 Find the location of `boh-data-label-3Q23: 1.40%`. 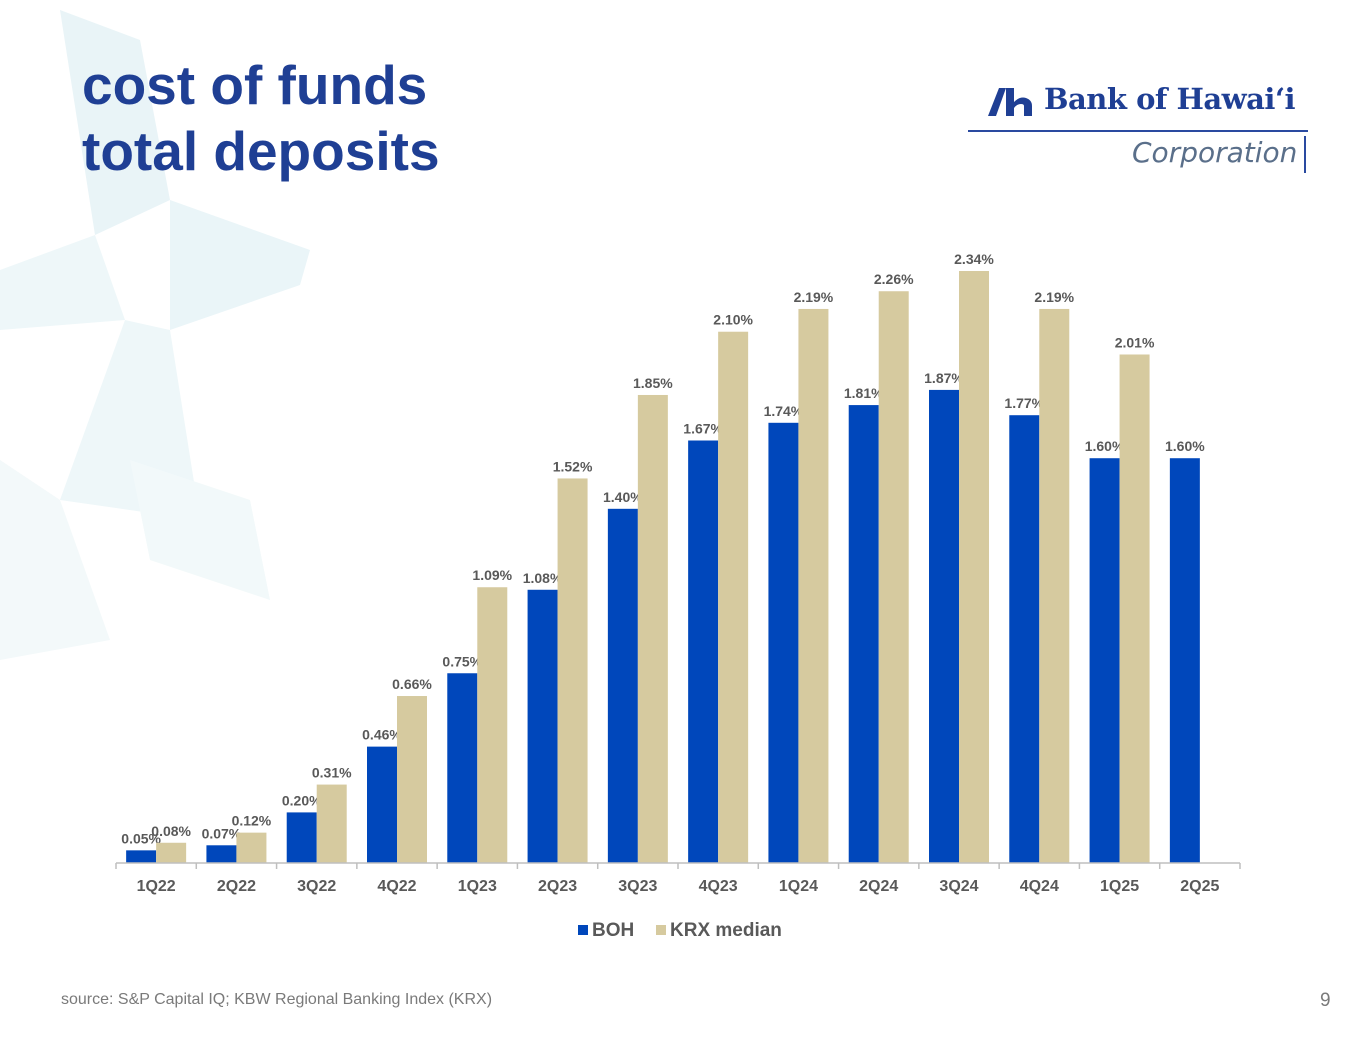

boh-data-label-3Q23: 1.40% is located at coordinates (623, 497).